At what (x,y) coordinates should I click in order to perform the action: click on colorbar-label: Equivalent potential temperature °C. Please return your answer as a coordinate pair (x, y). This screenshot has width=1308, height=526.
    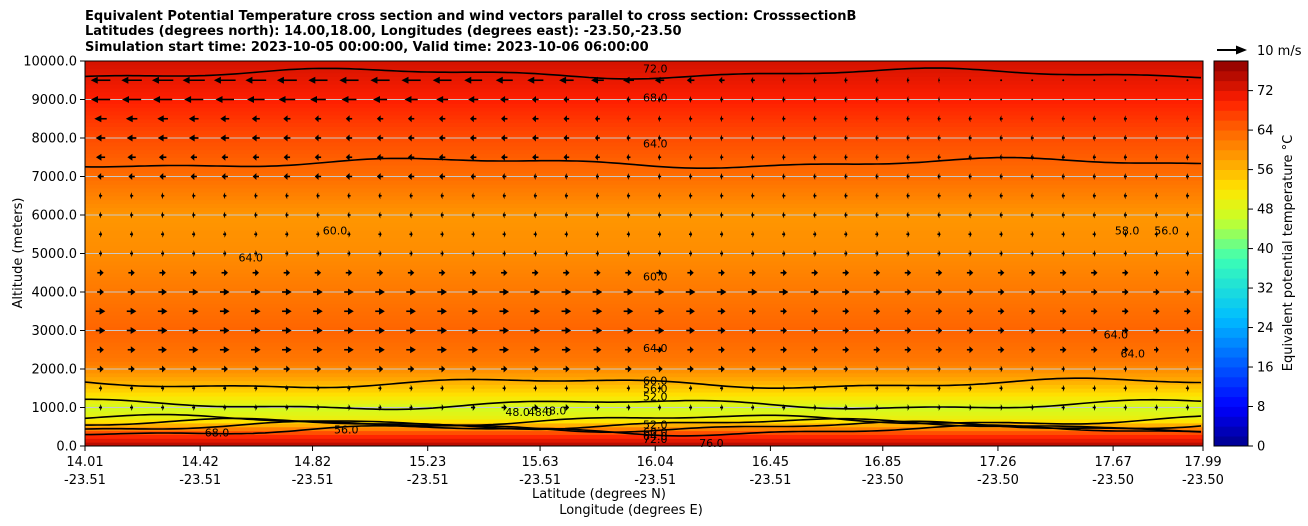
    Looking at the image, I should click on (1288, 253).